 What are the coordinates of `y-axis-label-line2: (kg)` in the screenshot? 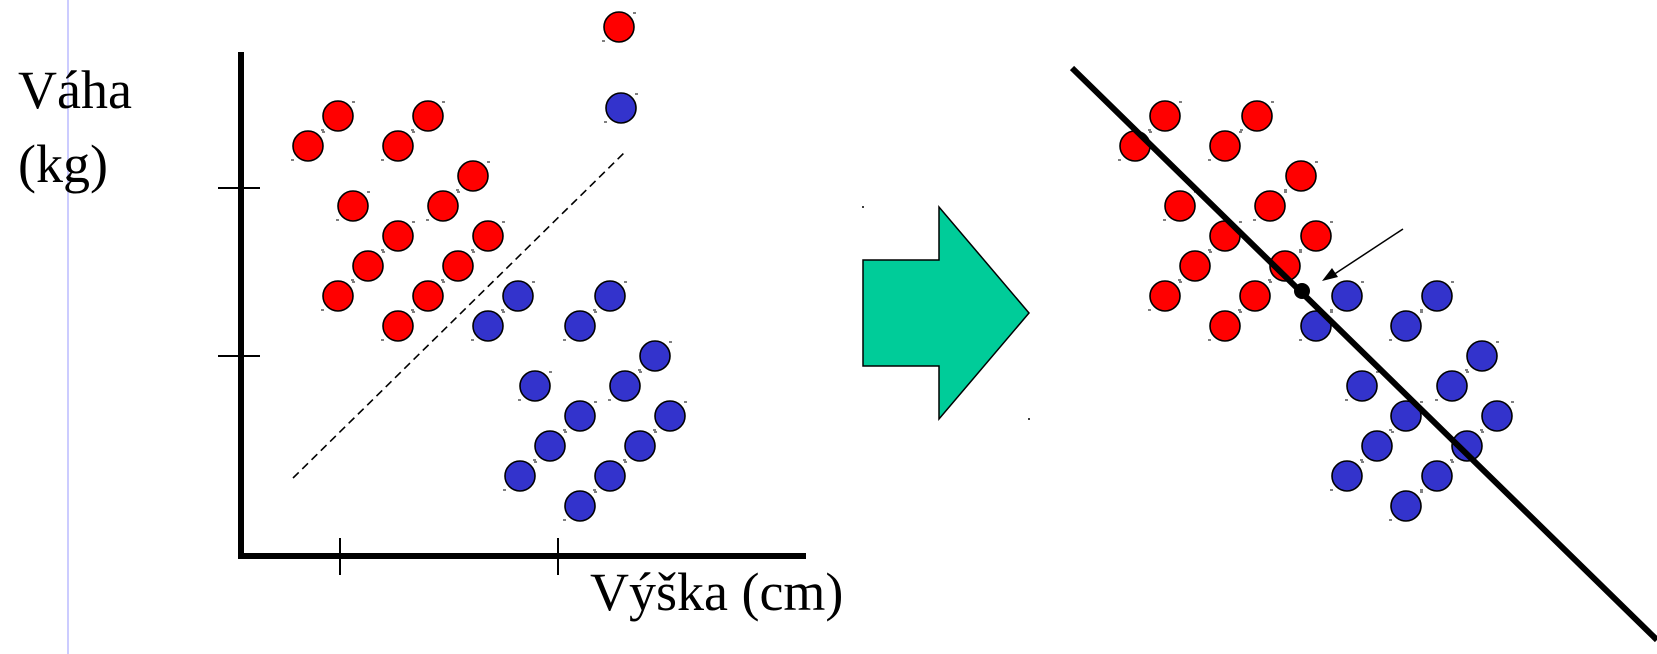 It's located at (63, 164).